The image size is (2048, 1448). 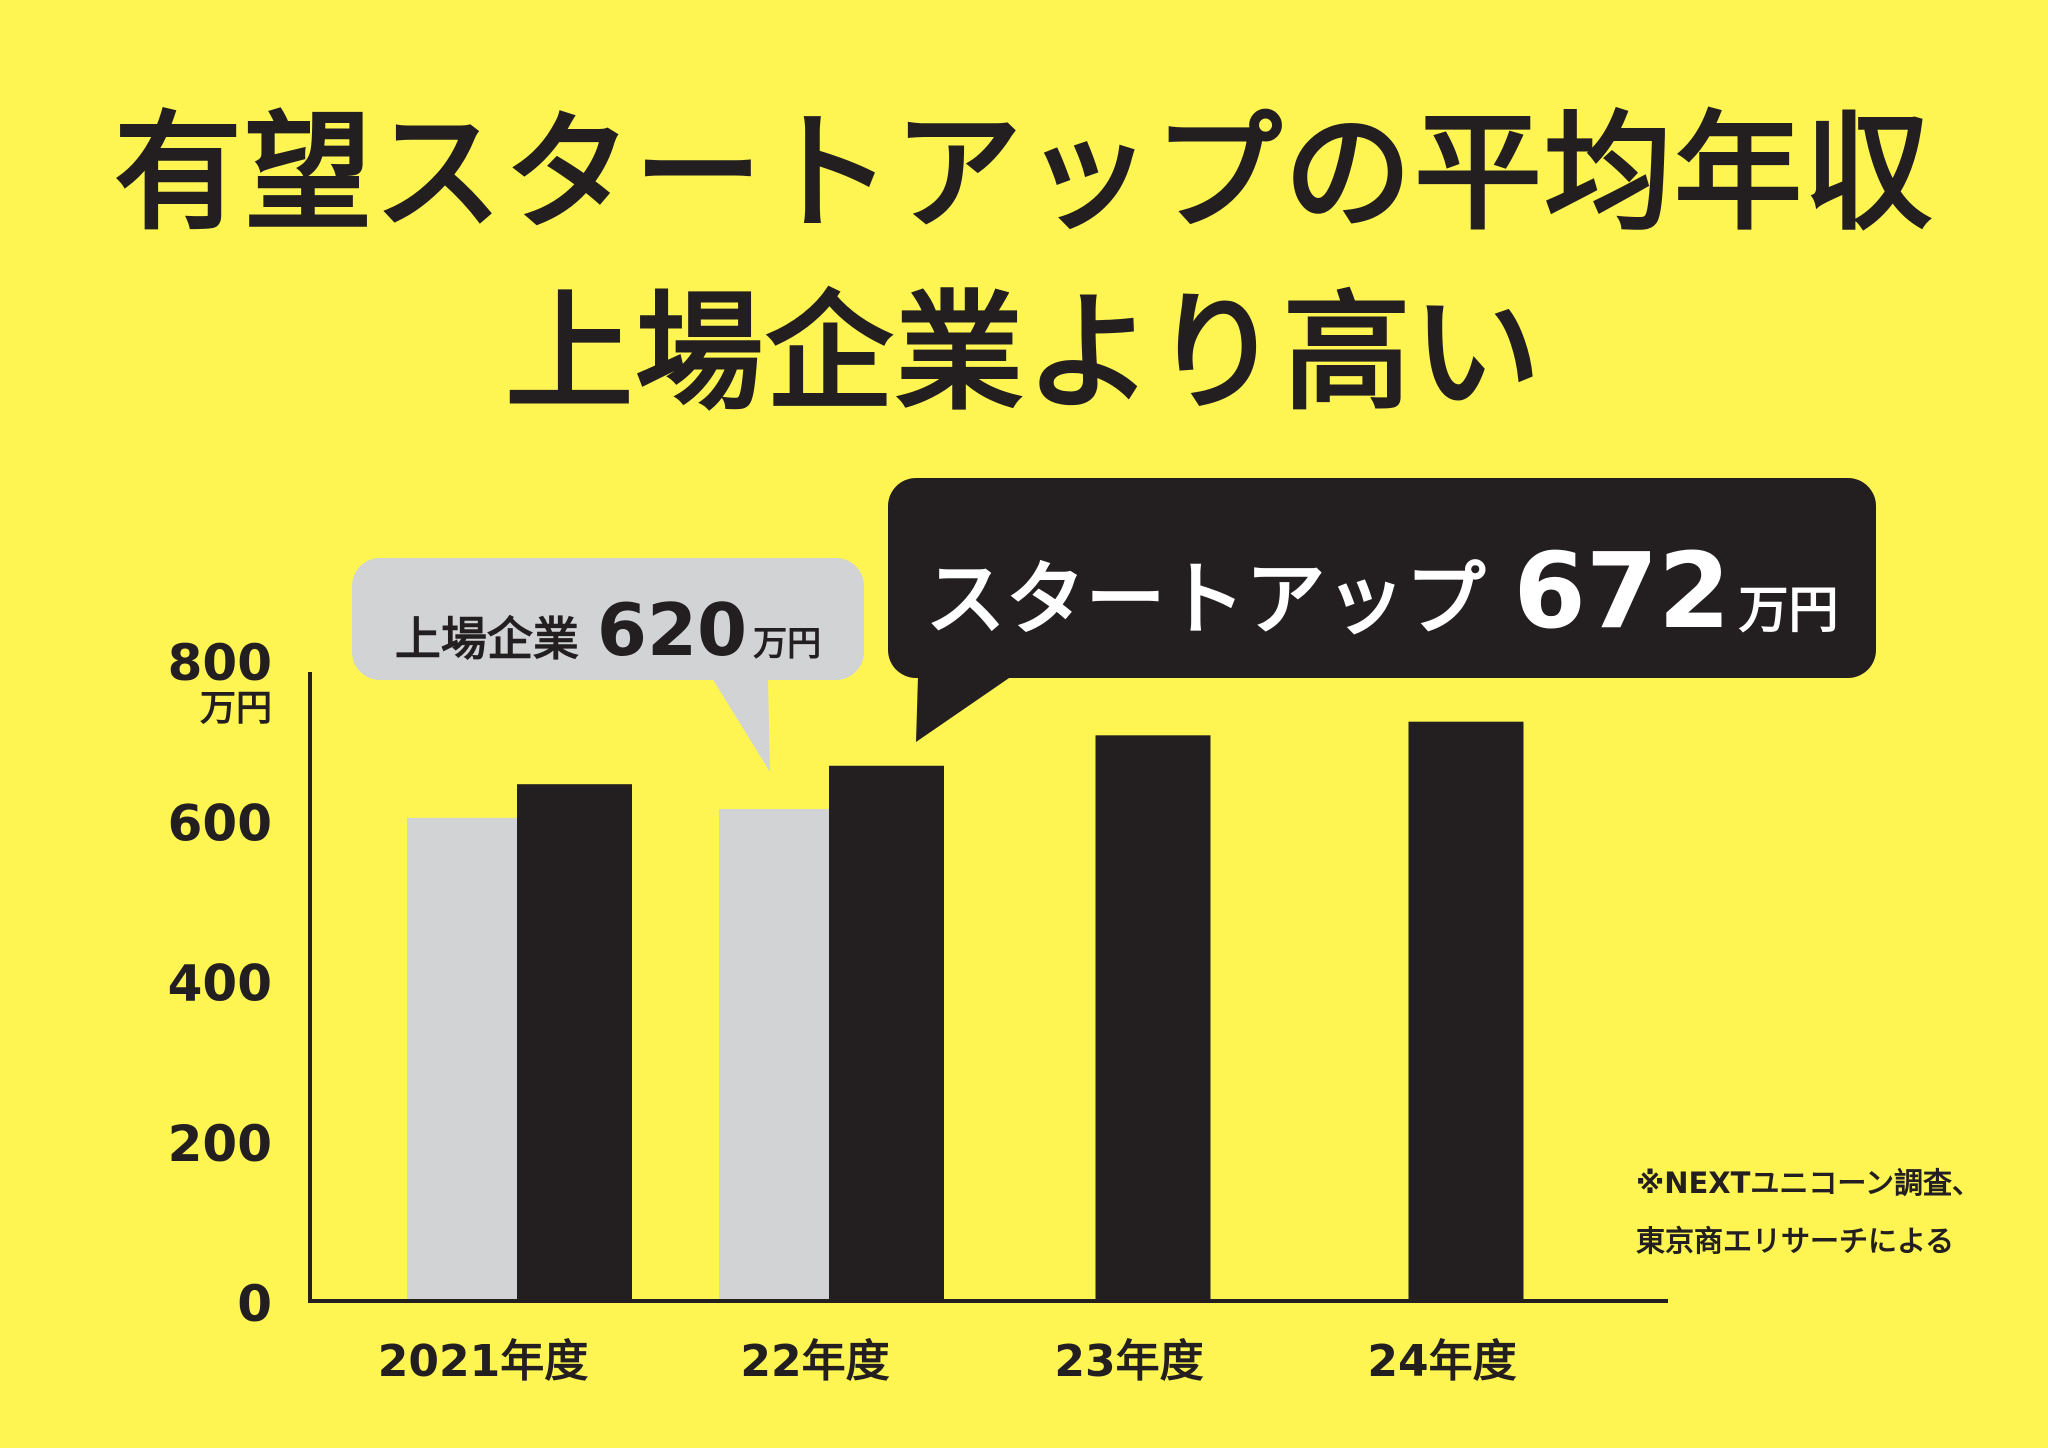 I want to click on y-axis-unit-label: 万円, so click(x=236, y=708).